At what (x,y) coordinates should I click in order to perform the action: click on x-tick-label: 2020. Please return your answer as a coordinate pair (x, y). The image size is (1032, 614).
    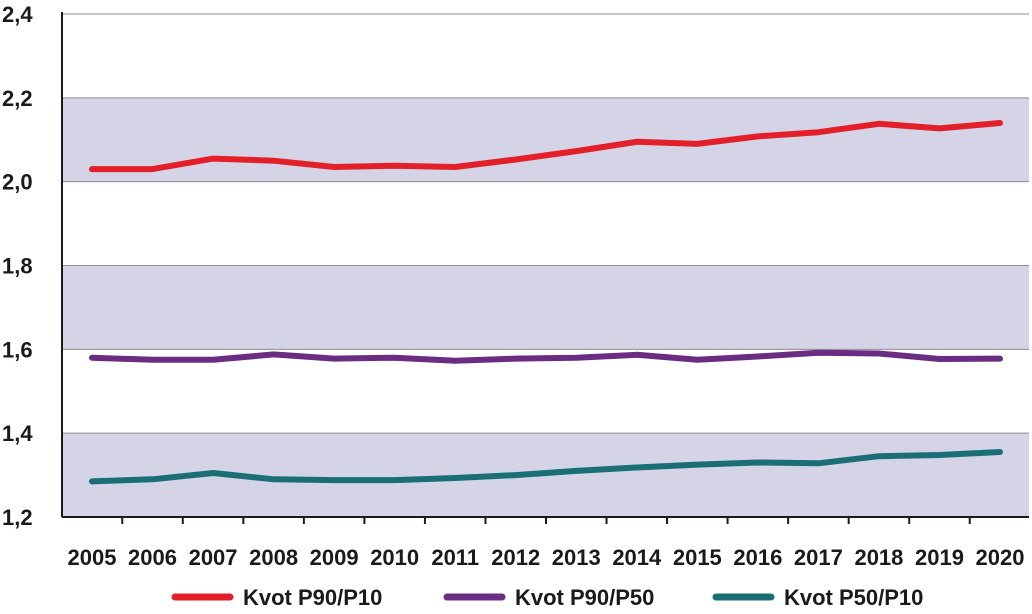
    Looking at the image, I should click on (1000, 557).